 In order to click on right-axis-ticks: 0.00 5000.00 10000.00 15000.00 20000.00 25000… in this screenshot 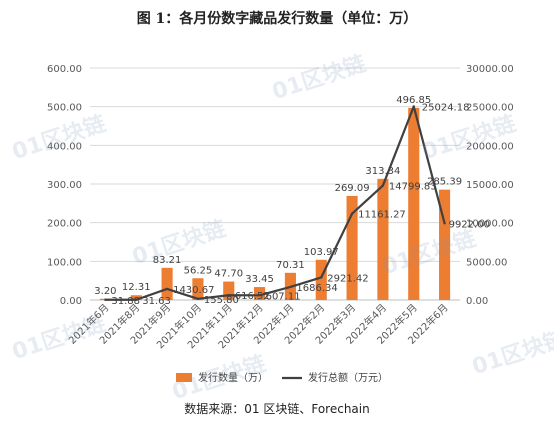, I will do `click(490, 185)`.